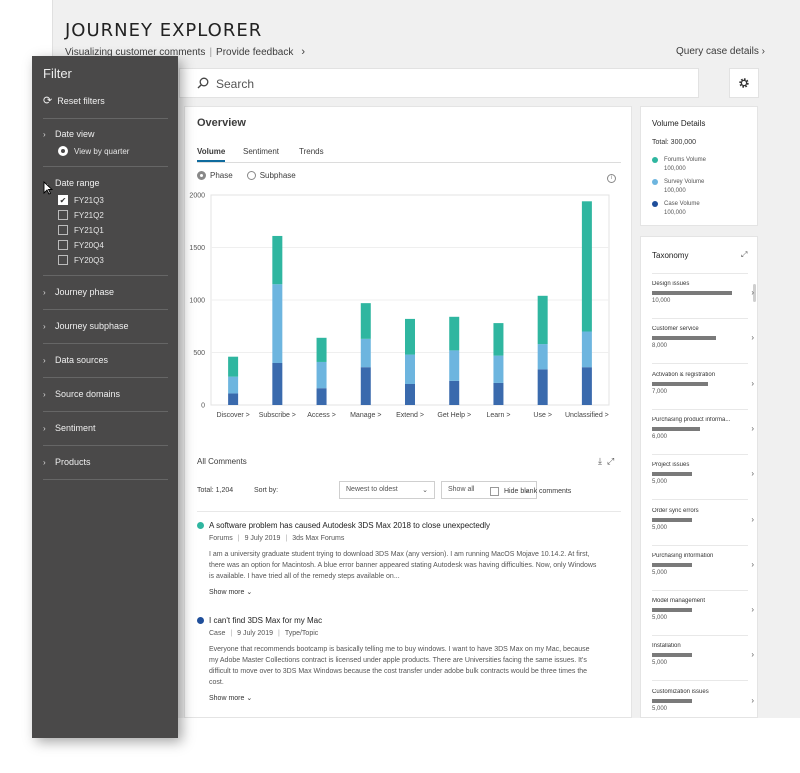 The width and height of the screenshot is (800, 773). What do you see at coordinates (78, 292) in the screenshot?
I see `filter-section-journey-phase: › Journey phase` at bounding box center [78, 292].